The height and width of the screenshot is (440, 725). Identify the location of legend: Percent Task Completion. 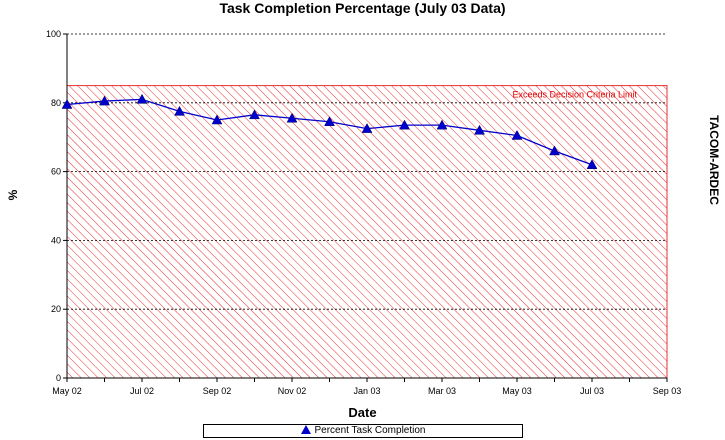
(363, 431).